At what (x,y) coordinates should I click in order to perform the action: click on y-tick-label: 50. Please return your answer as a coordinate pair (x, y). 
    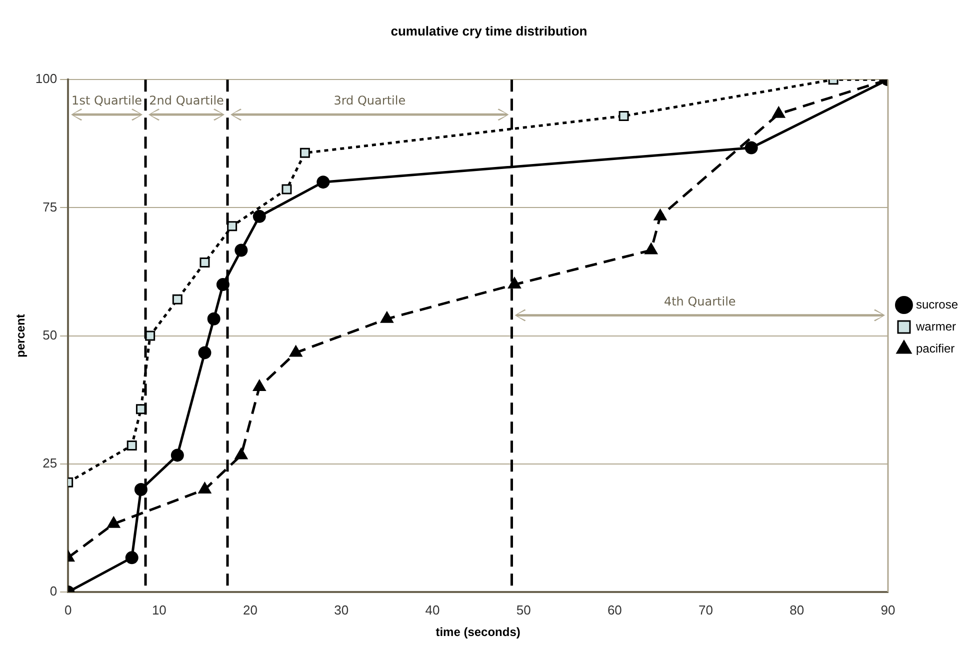
    Looking at the image, I should click on (50, 334).